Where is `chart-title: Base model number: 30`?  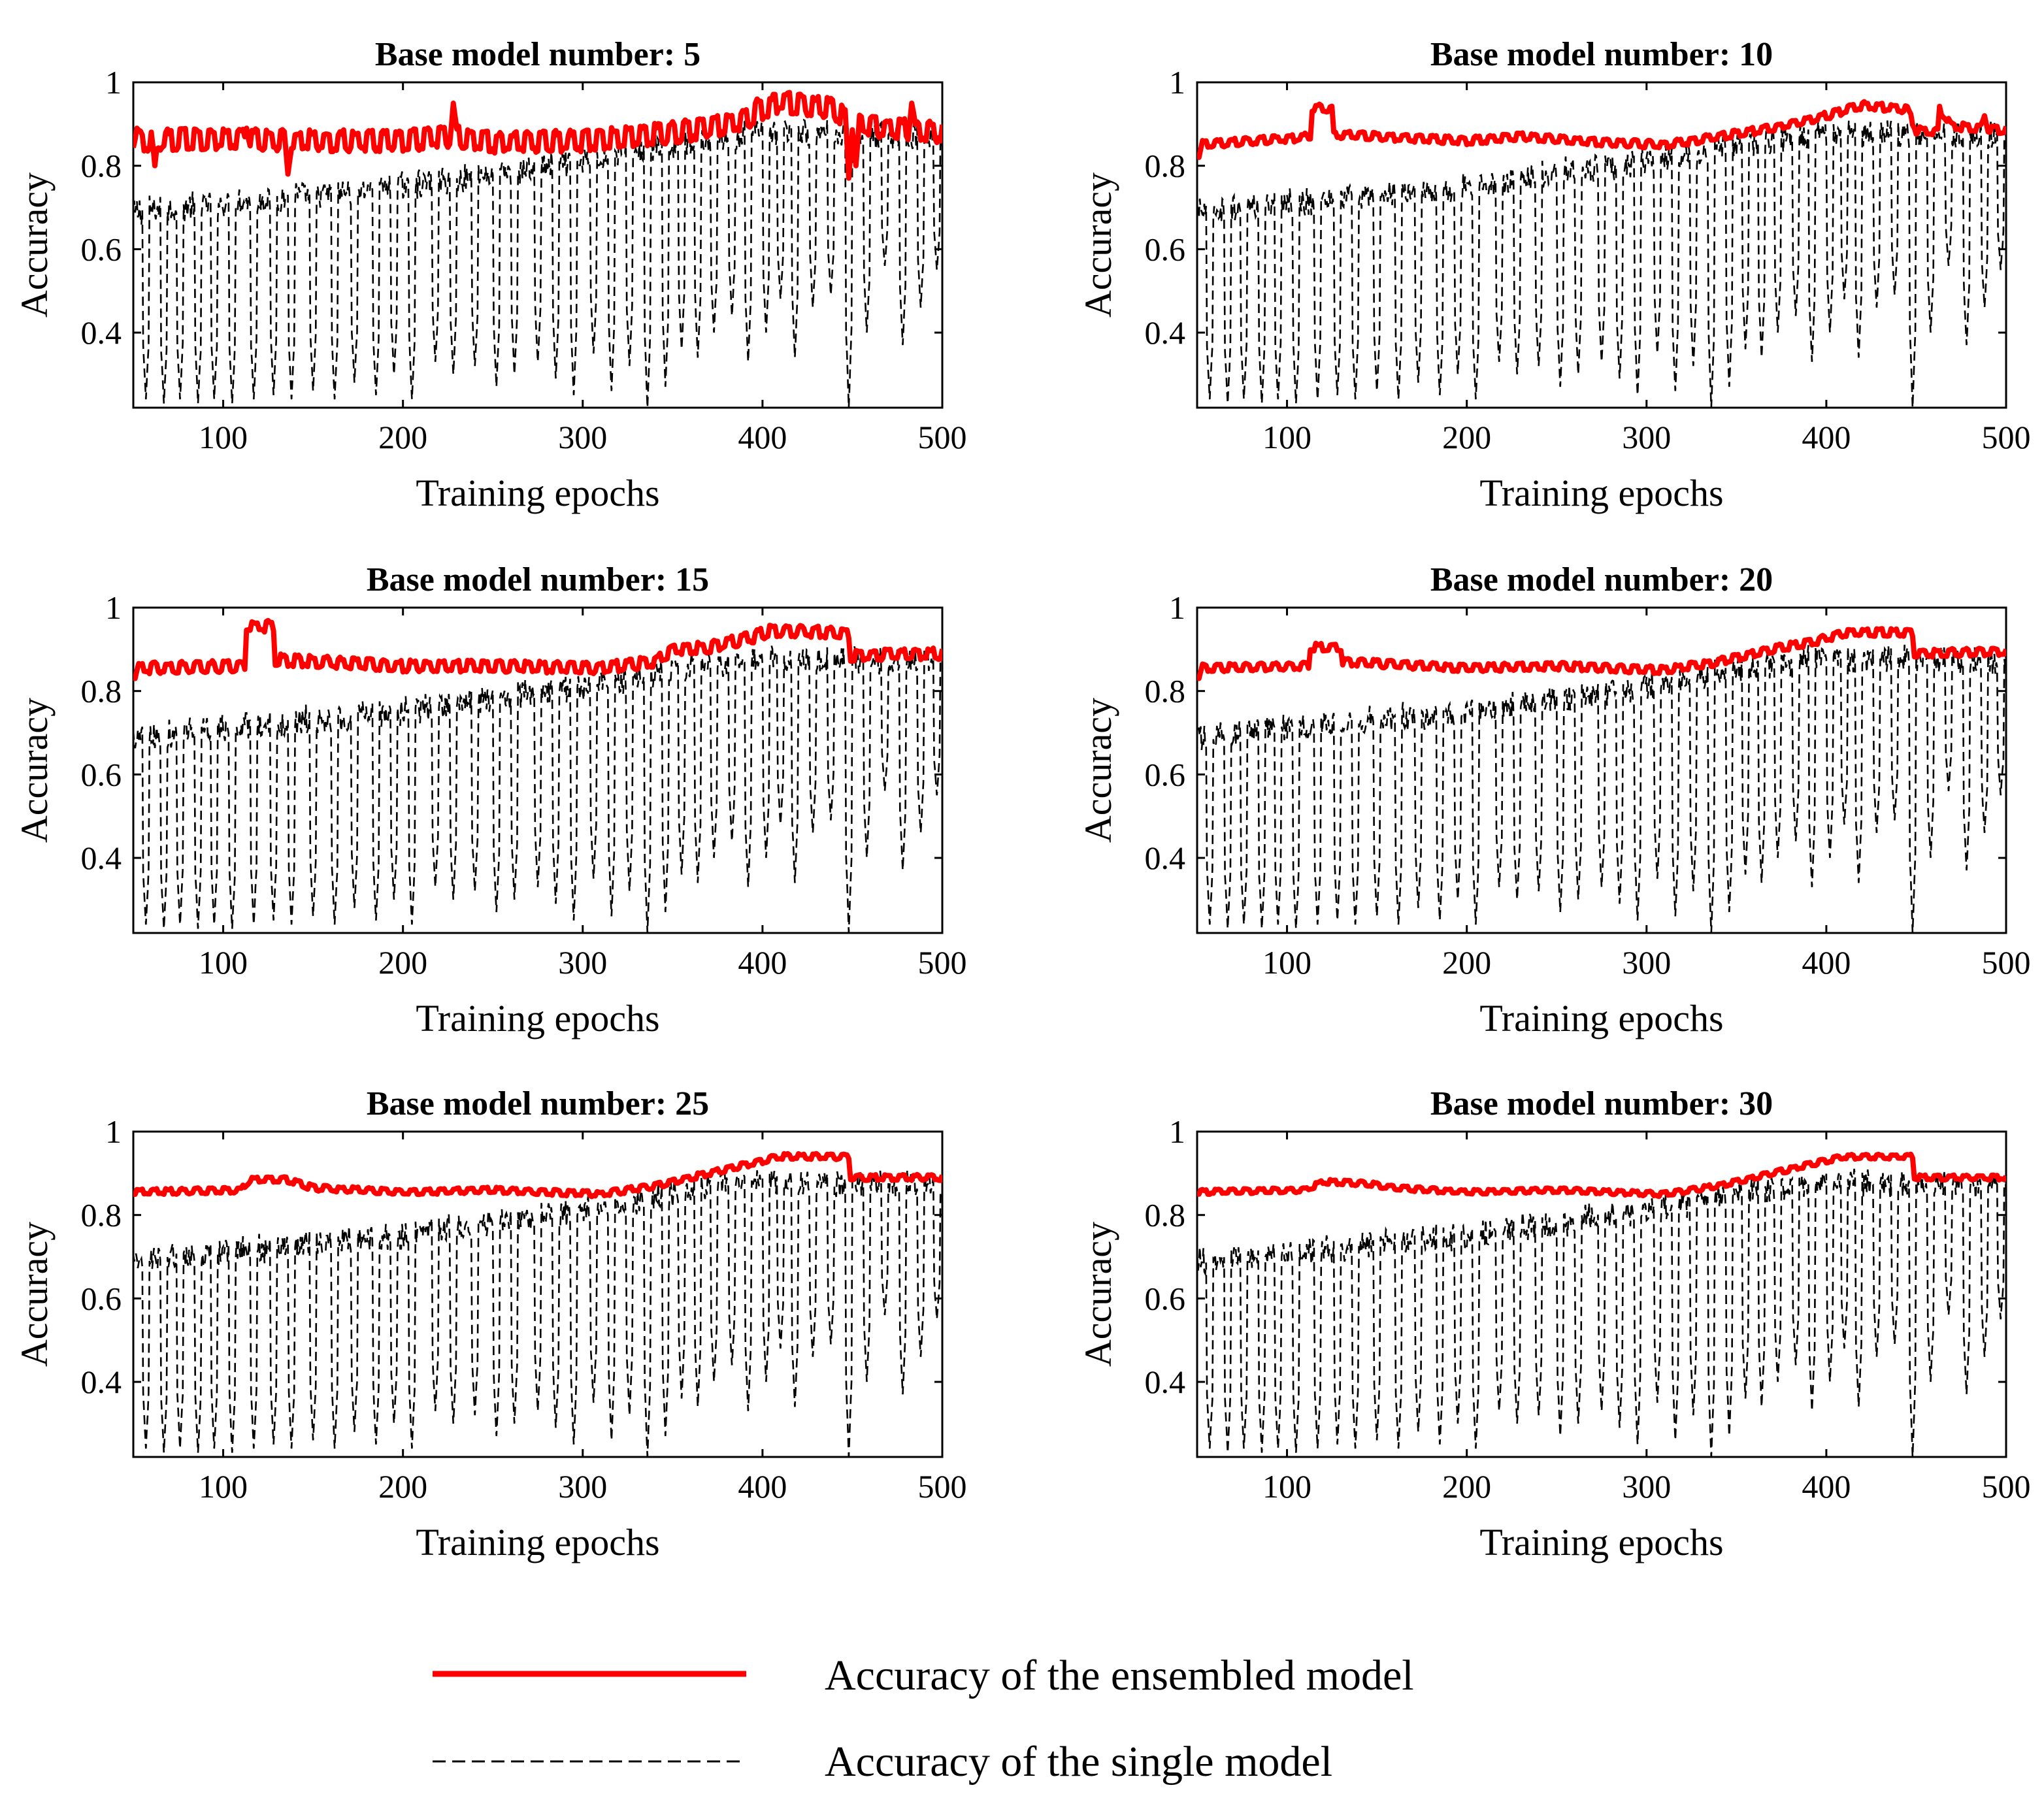
chart-title: Base model number: 30 is located at coordinates (1601, 1103).